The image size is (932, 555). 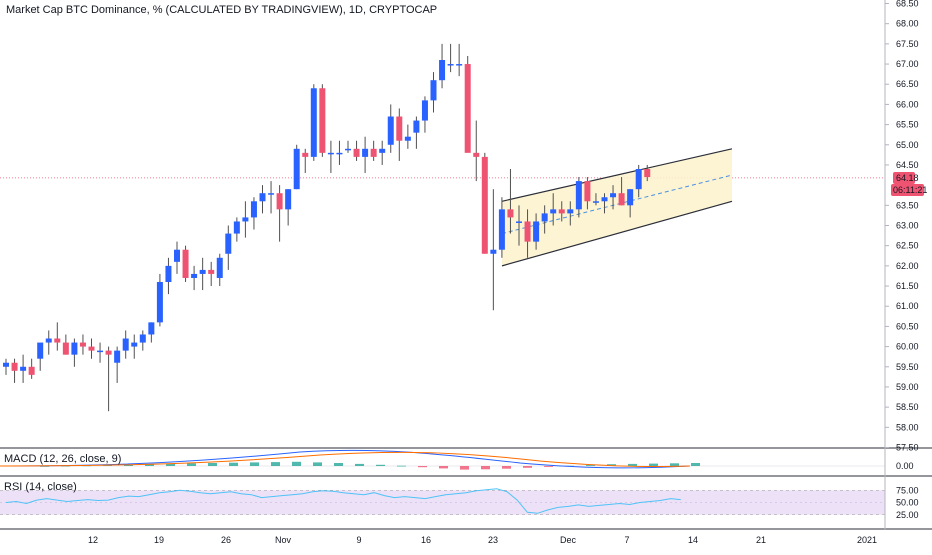 What do you see at coordinates (343, 501) in the screenshot?
I see `rsi-line` at bounding box center [343, 501].